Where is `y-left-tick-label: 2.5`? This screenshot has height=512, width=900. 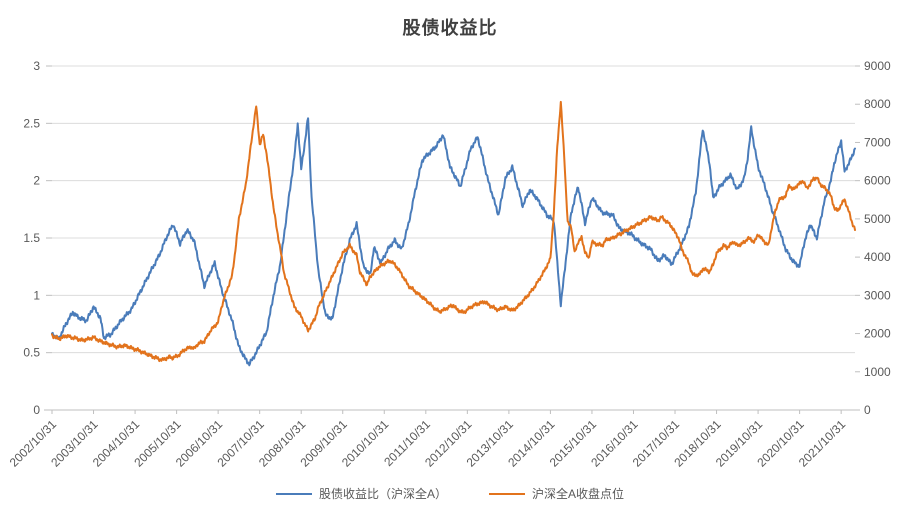
y-left-tick-label: 2.5 is located at coordinates (31, 123).